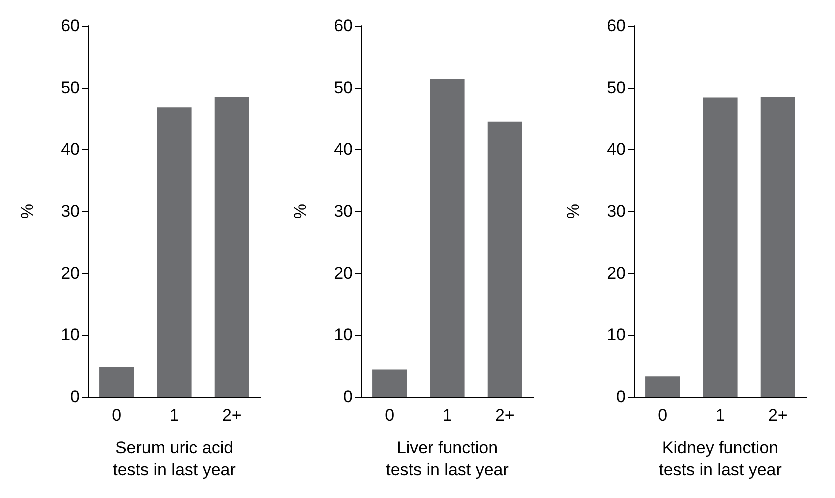 The height and width of the screenshot is (498, 835). What do you see at coordinates (174, 459) in the screenshot?
I see `x-axis-title: Serum uric acid tests in last year` at bounding box center [174, 459].